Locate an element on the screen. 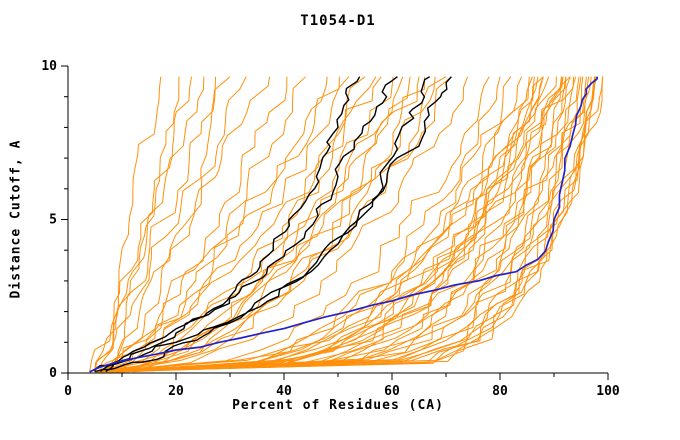 This screenshot has width=680, height=440. svg-text: 5 is located at coordinates (53, 220).